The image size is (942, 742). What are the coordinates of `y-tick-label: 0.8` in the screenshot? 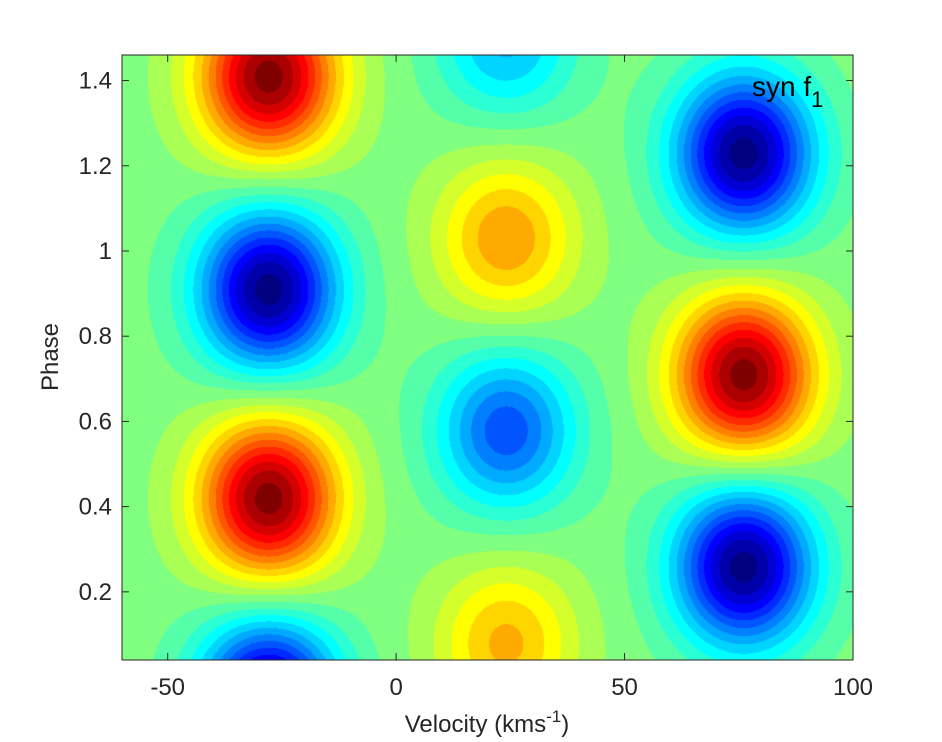 It's located at (95, 336).